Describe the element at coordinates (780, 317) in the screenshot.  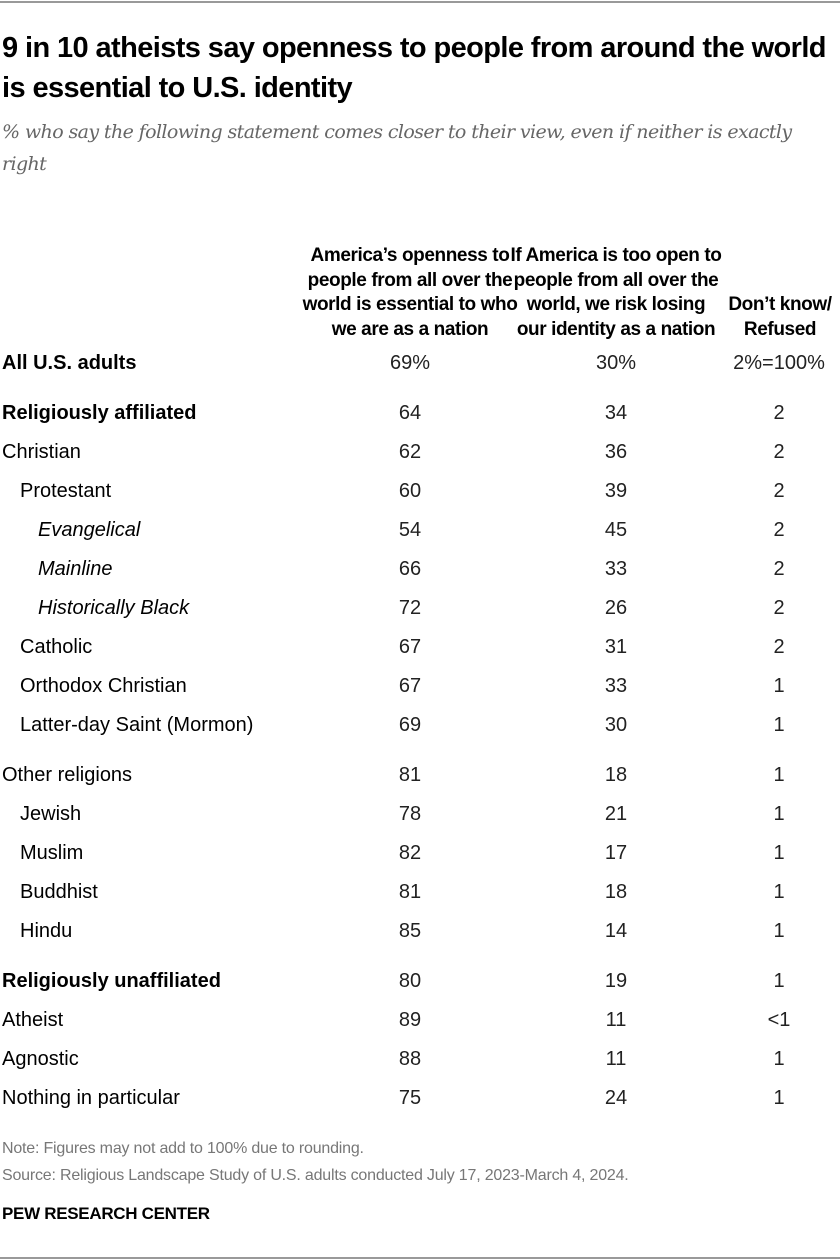
I see `column-header-dont-know: Don’t know/ Refused` at that location.